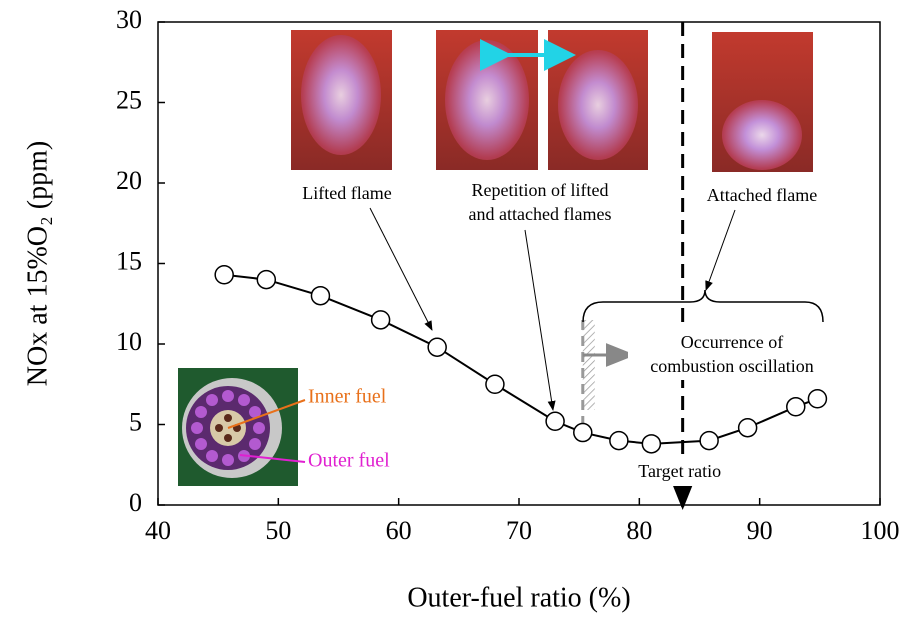  What do you see at coordinates (37, 263) in the screenshot?
I see `y-axis-label: NOx at 15%O₂ (ppm)` at bounding box center [37, 263].